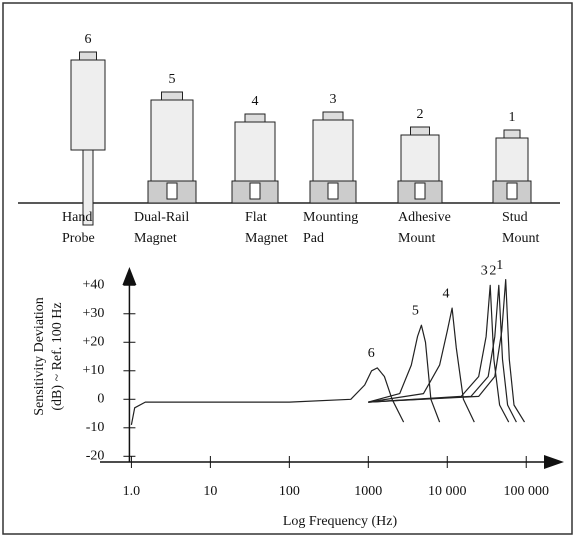  What do you see at coordinates (313, 238) in the screenshot?
I see `mount-name: Pad` at bounding box center [313, 238].